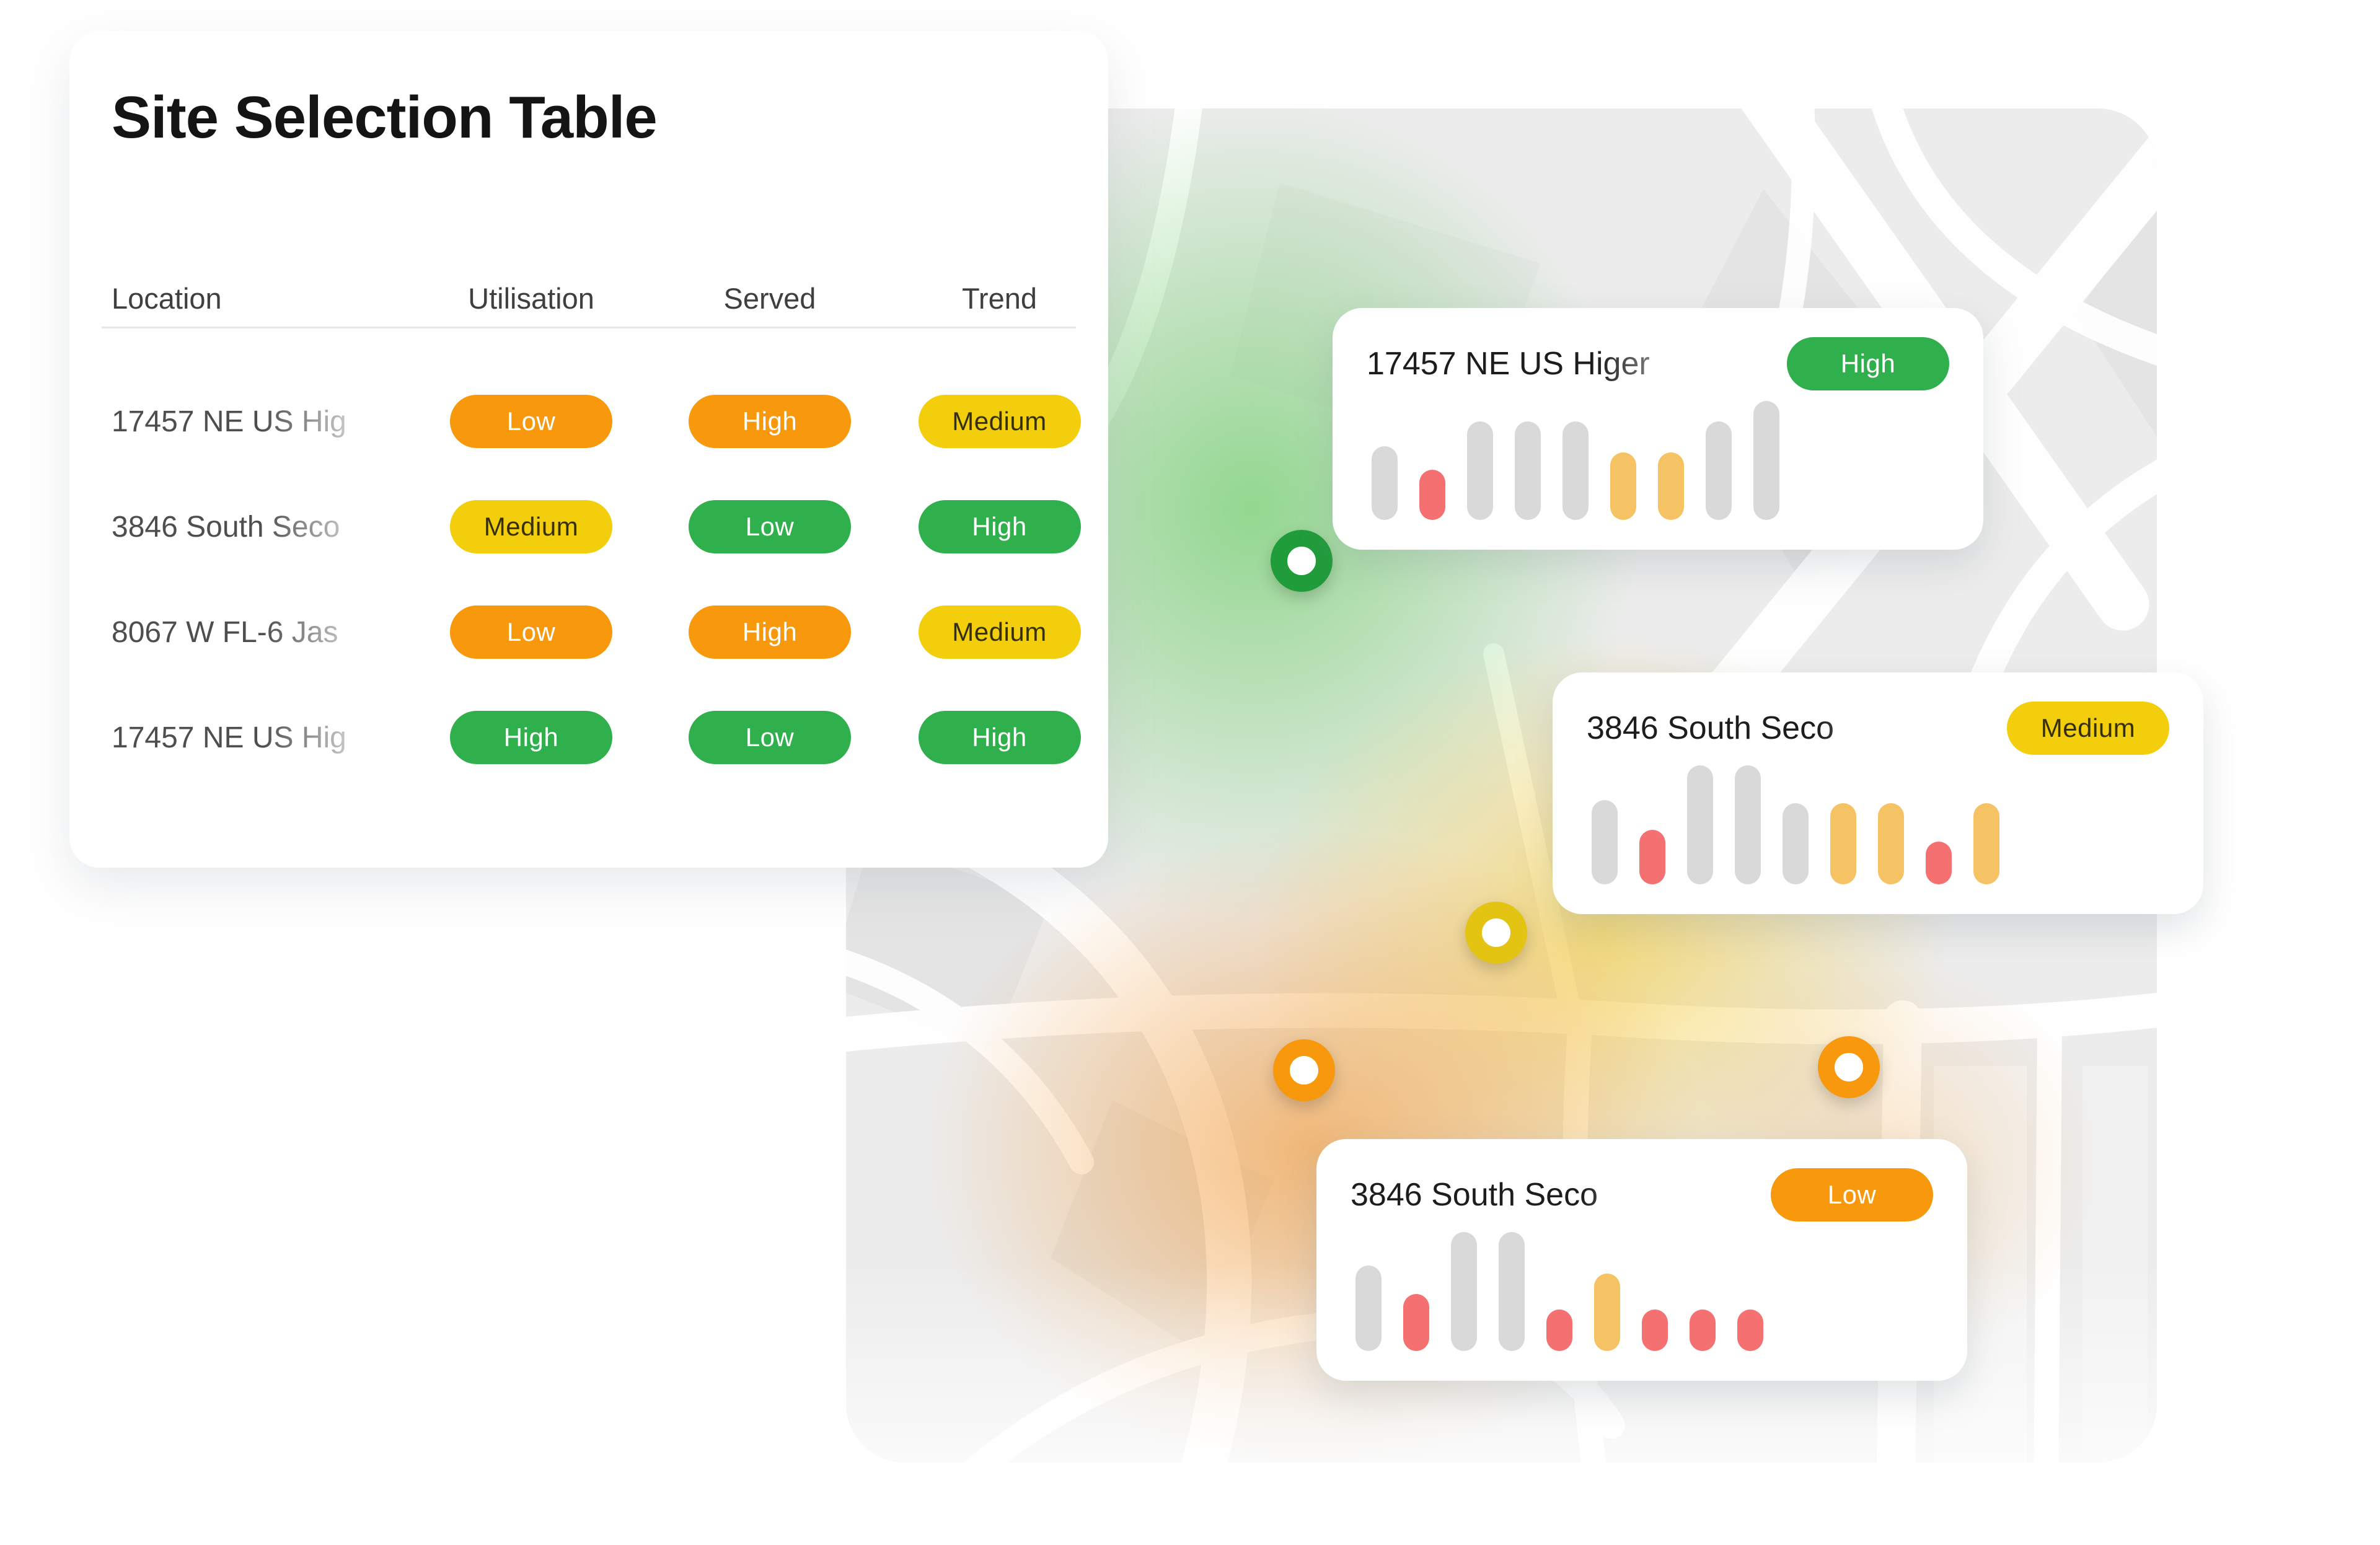 Image resolution: width=2380 pixels, height=1545 pixels. What do you see at coordinates (1302, 561) in the screenshot?
I see `map-pin-green` at bounding box center [1302, 561].